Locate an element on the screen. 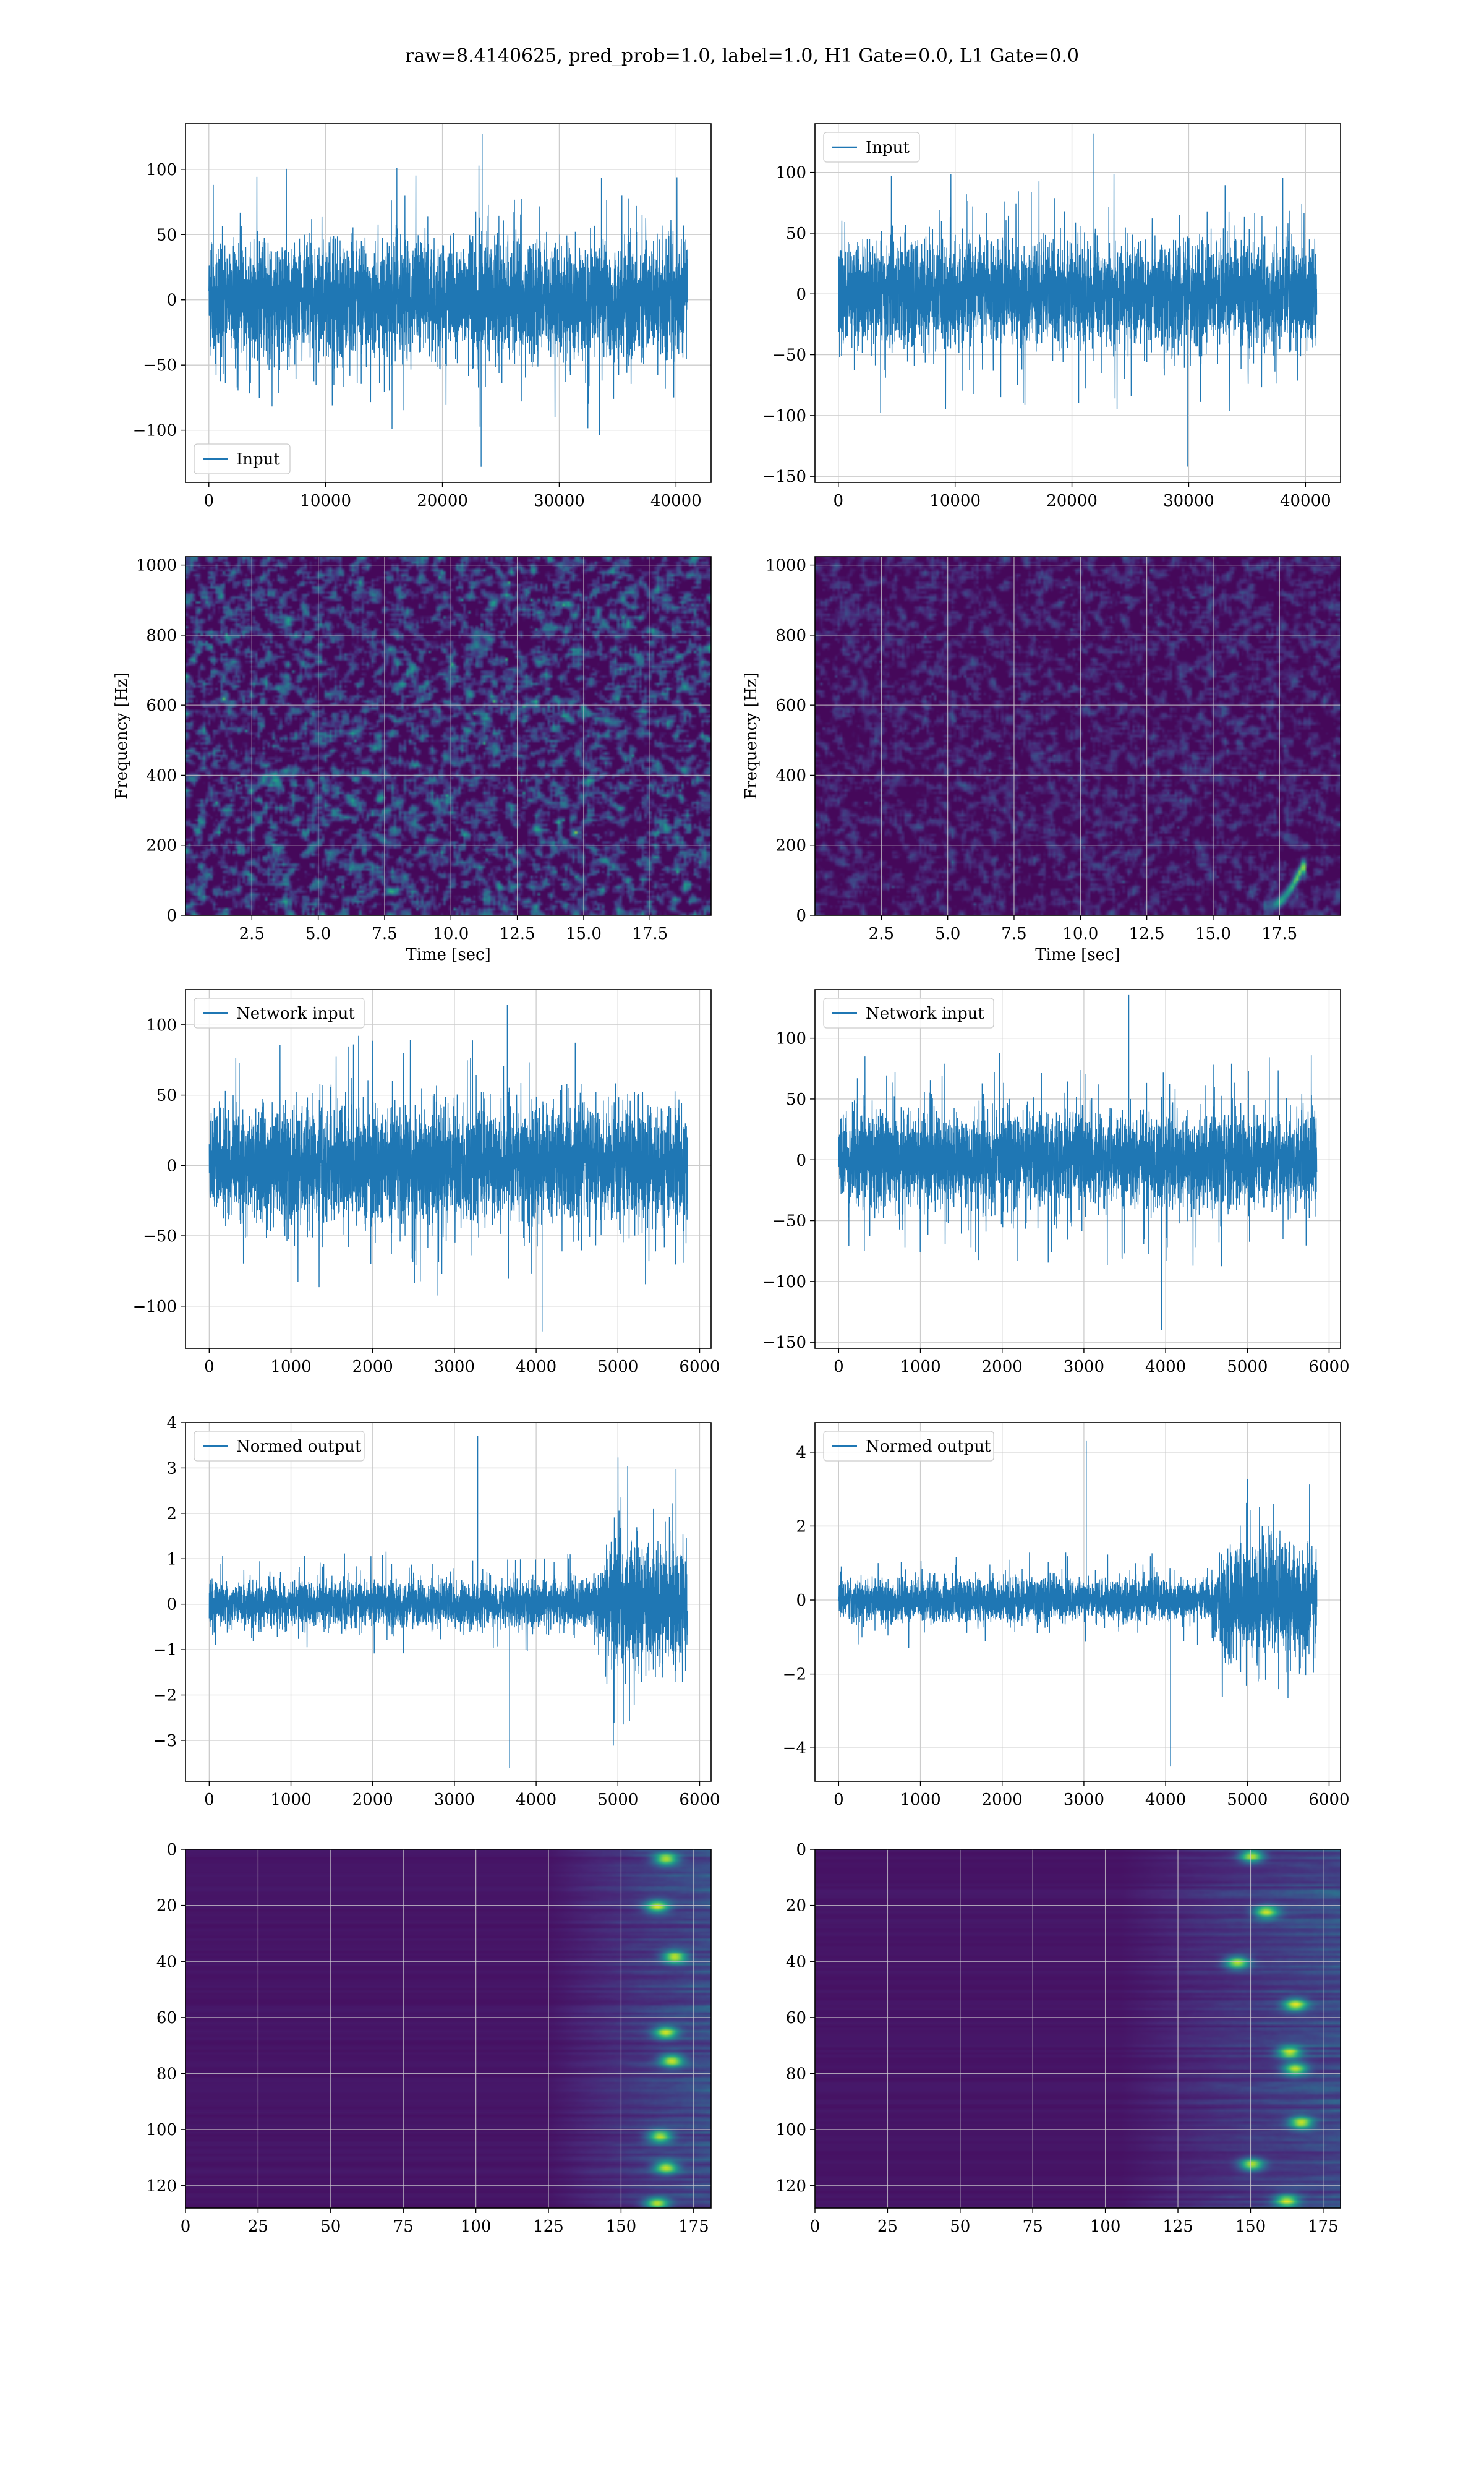 The image size is (1484, 2474). y-tick-label: 400 is located at coordinates (790, 775).